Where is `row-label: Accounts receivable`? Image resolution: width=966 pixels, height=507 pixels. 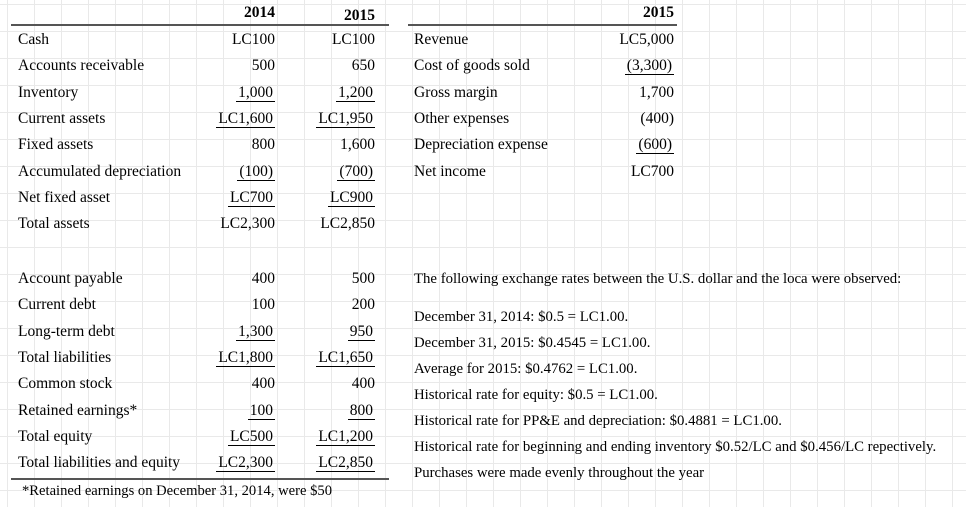
row-label: Accounts receivable is located at coordinates (81, 66).